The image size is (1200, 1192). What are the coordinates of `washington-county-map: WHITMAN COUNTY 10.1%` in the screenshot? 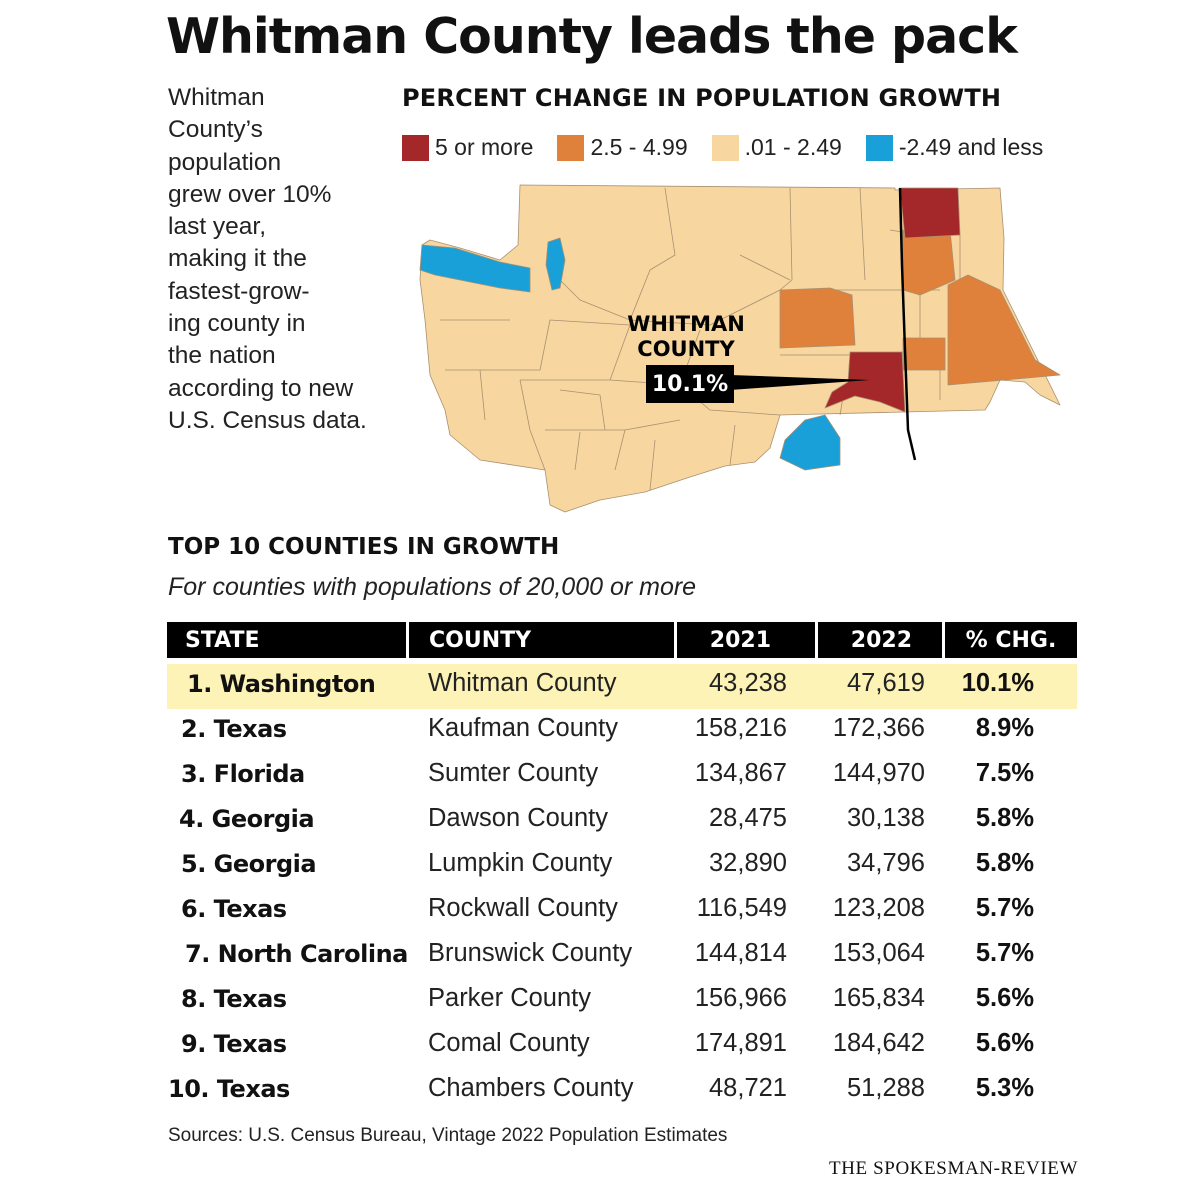 It's located at (740, 348).